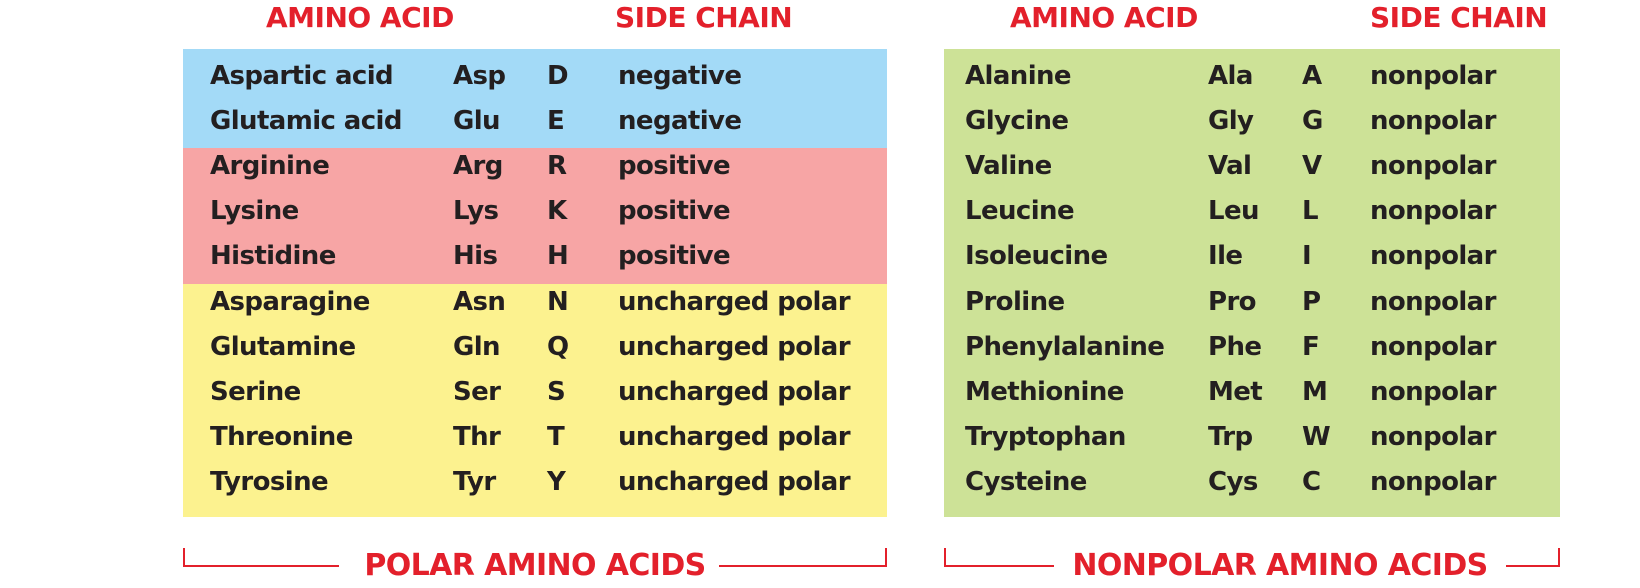 This screenshot has width=1640, height=588. What do you see at coordinates (1316, 436) in the screenshot?
I see `one-letter-code: W` at bounding box center [1316, 436].